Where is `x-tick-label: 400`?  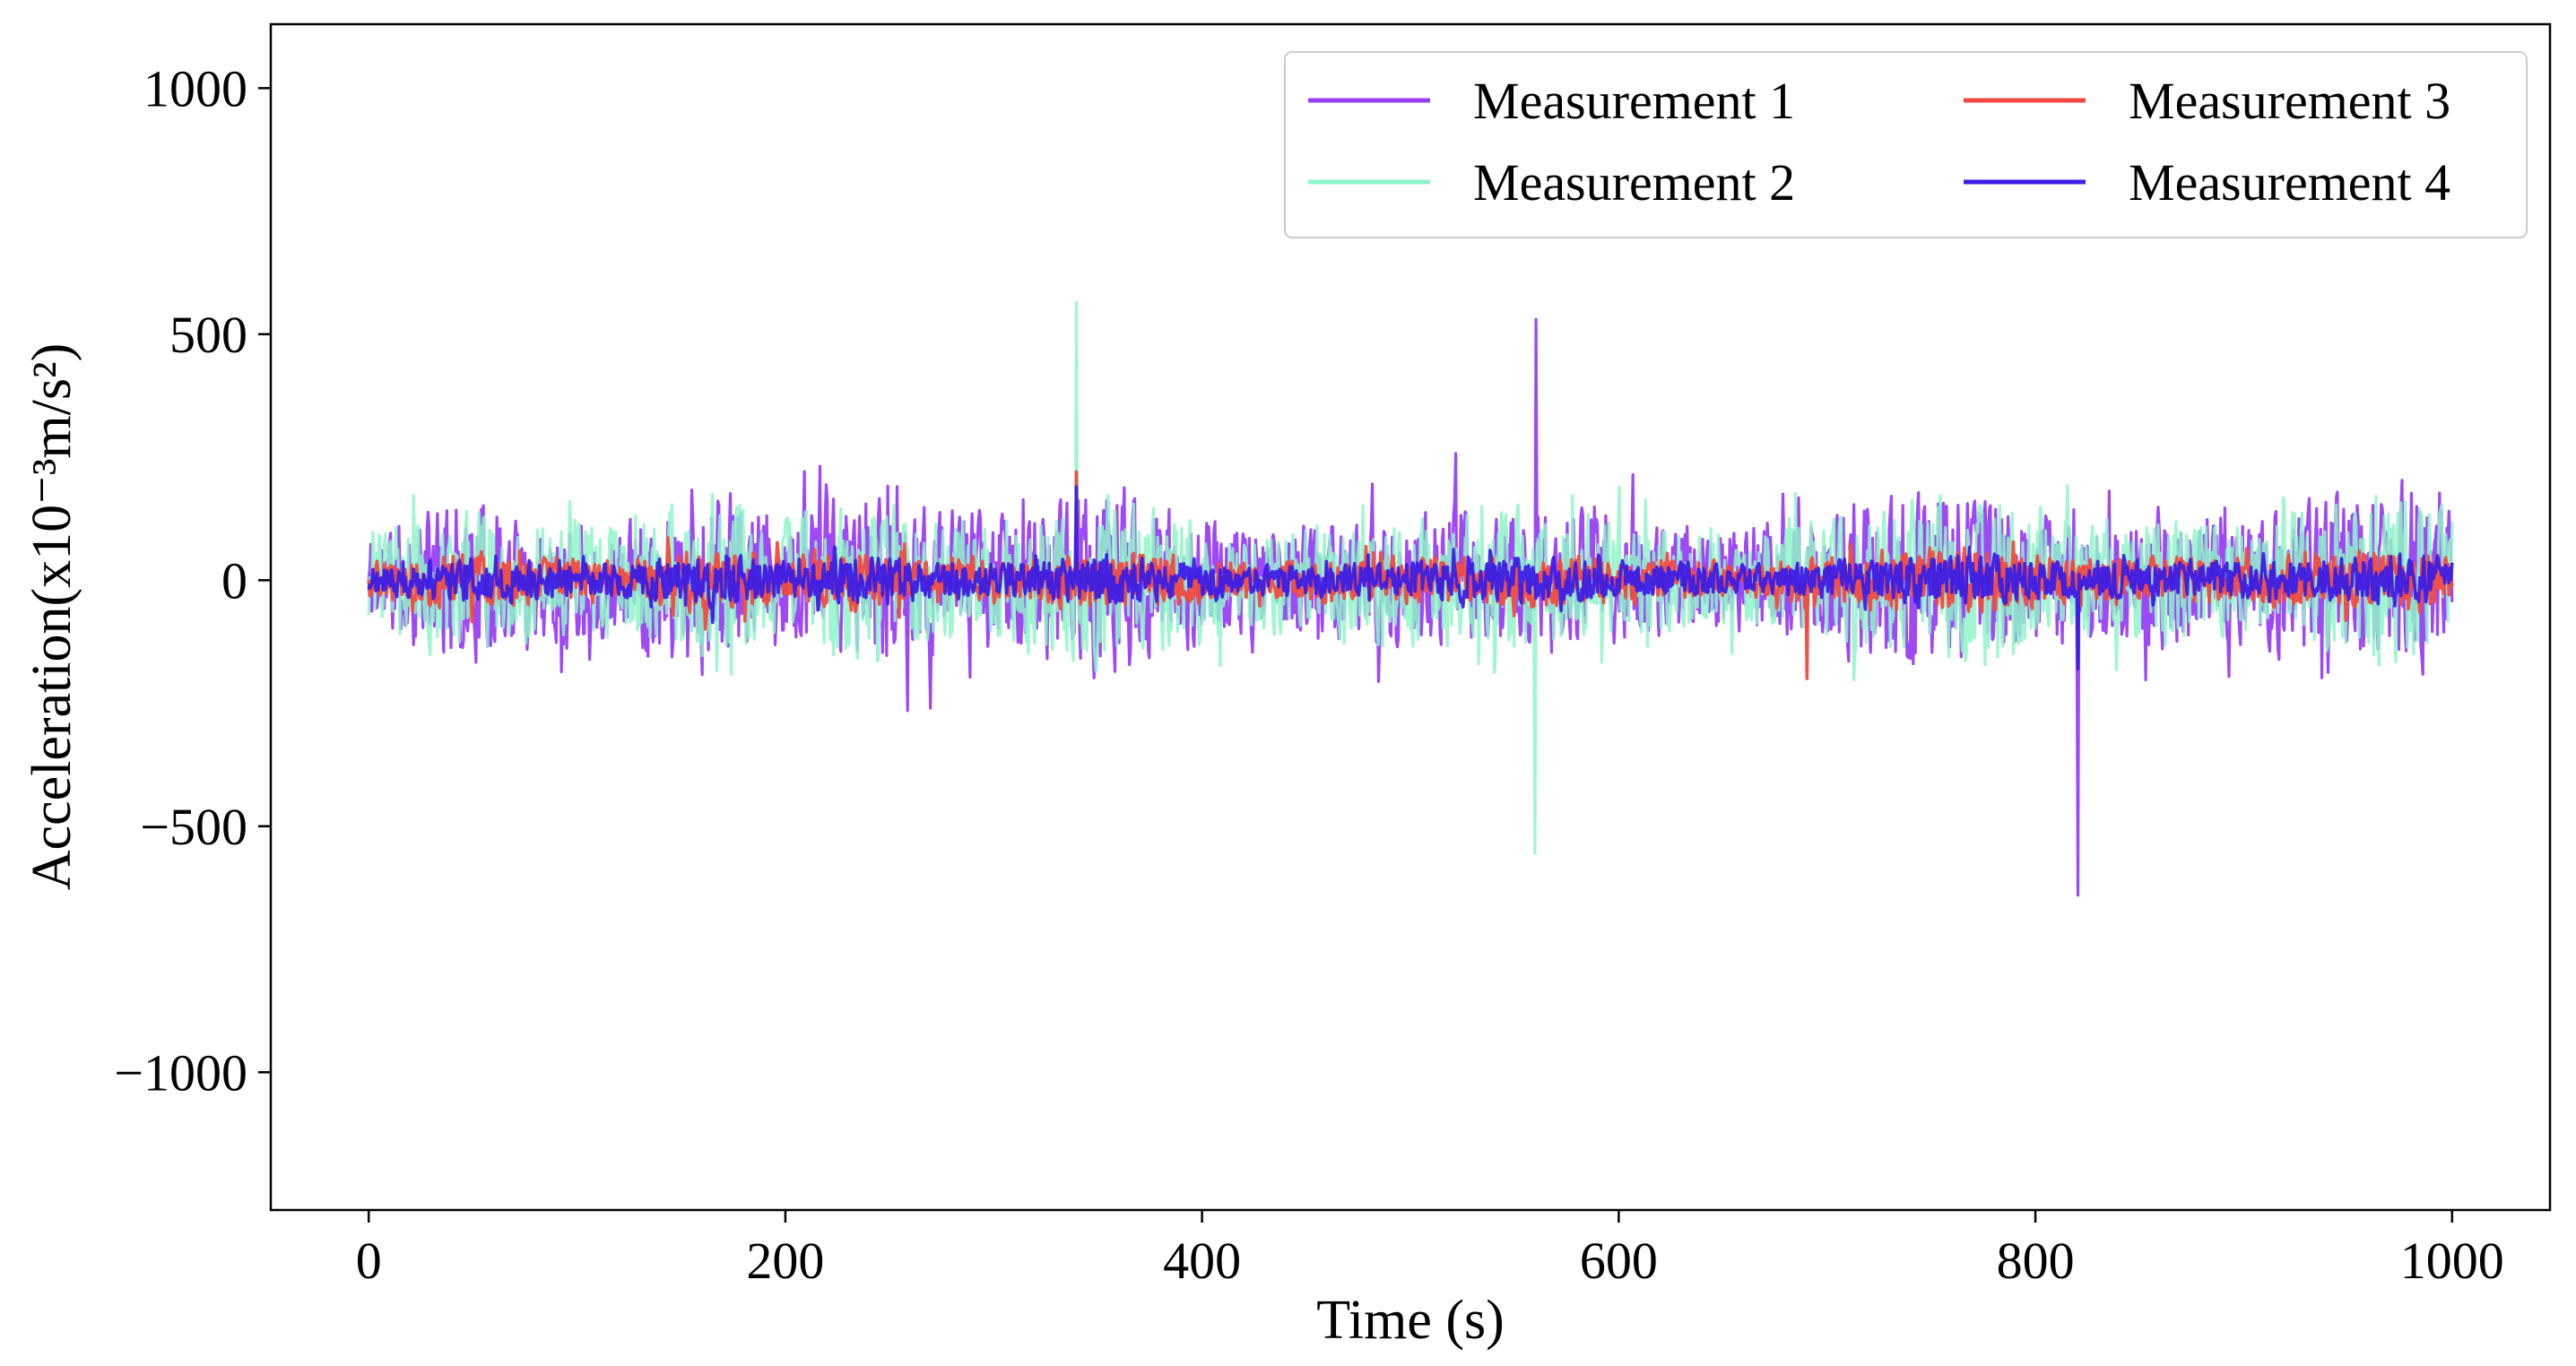
x-tick-label: 400 is located at coordinates (1202, 1261).